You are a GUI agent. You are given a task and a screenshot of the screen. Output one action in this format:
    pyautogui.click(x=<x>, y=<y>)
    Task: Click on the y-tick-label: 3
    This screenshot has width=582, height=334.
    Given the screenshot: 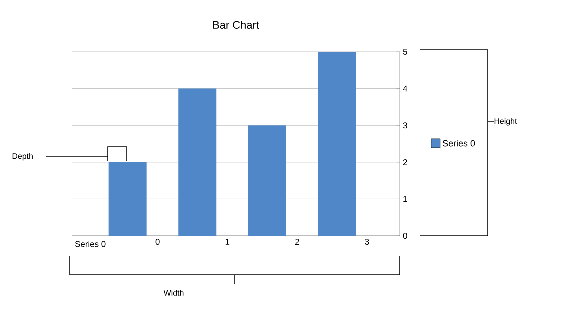 What is the action you would take?
    pyautogui.click(x=405, y=125)
    